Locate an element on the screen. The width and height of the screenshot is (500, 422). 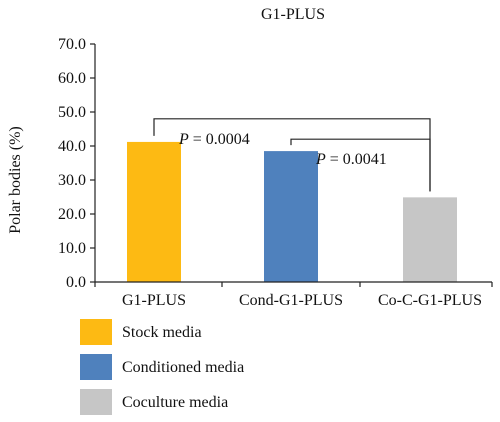
p-value-label: P = 0.0004 is located at coordinates (214, 139).